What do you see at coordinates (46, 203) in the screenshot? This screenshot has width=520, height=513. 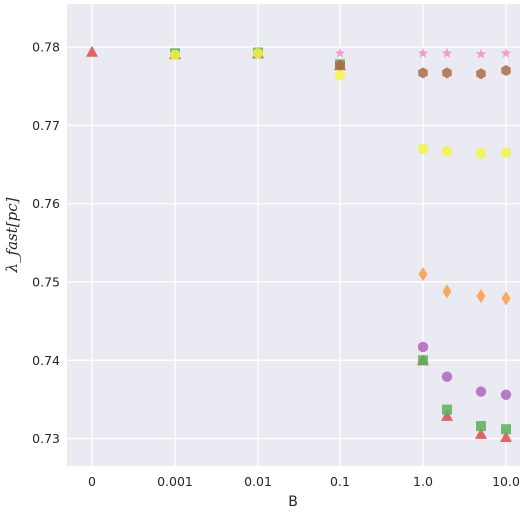 I see `y-tick-label: 0.76` at bounding box center [46, 203].